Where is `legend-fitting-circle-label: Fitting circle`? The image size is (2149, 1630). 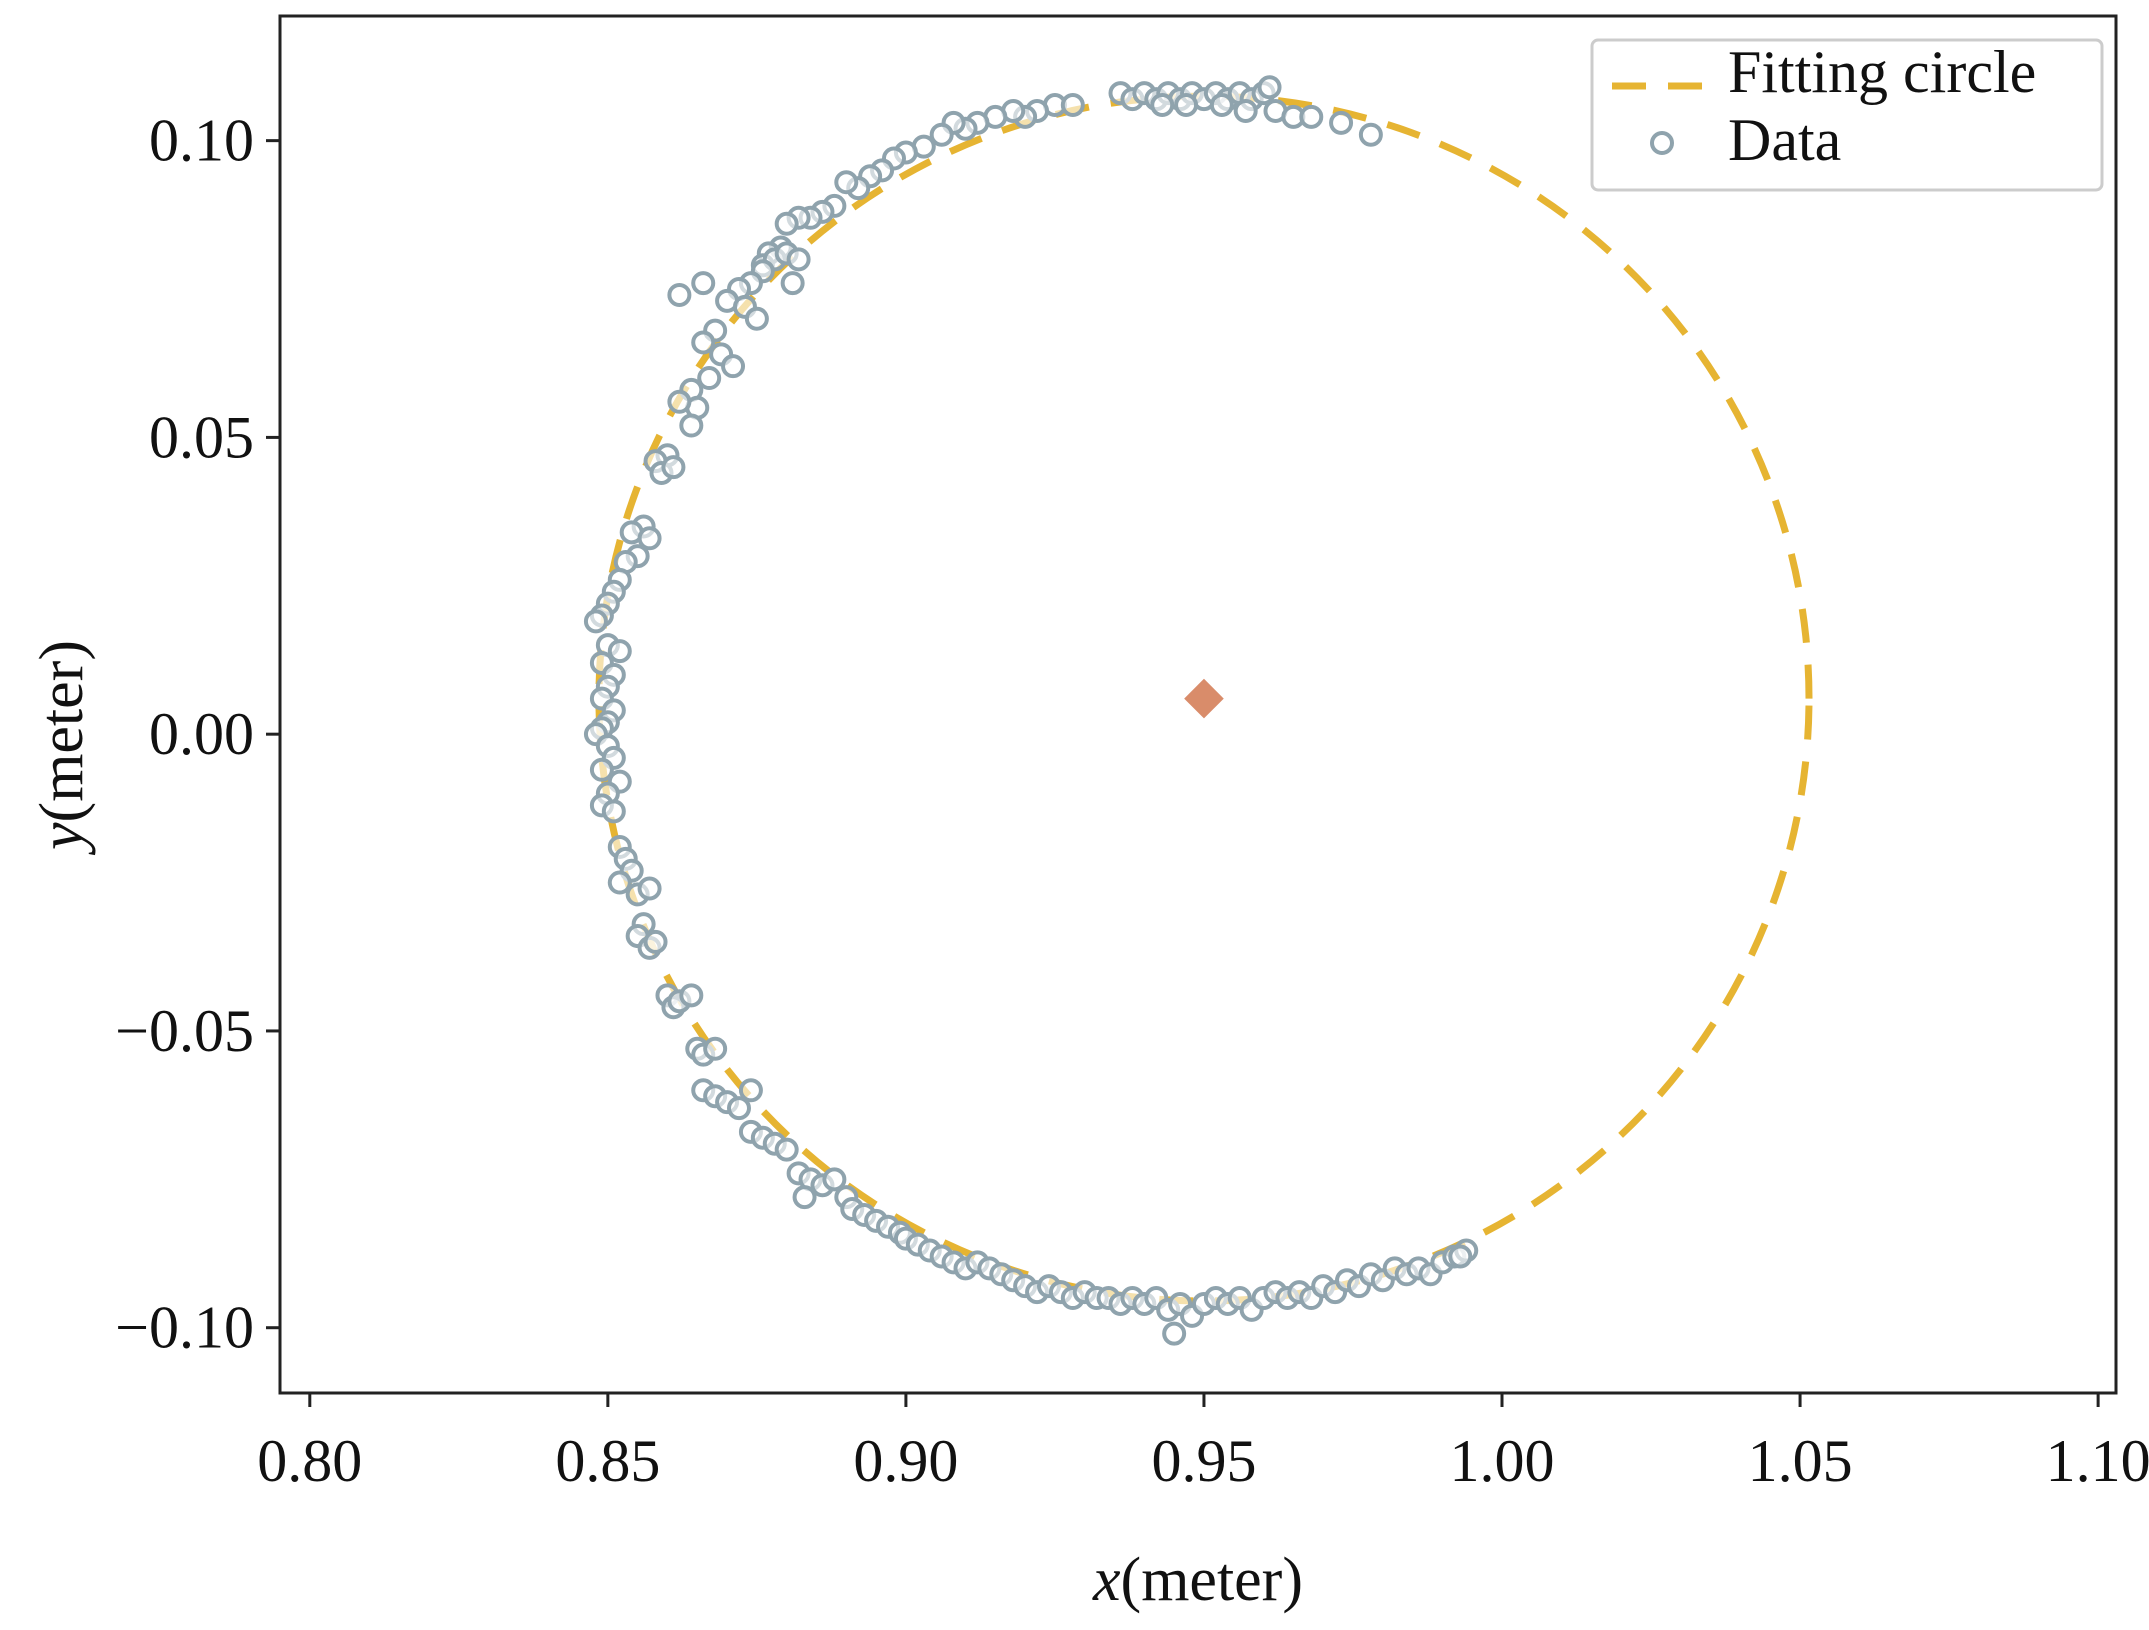
legend-fitting-circle-label: Fitting circle is located at coordinates (1882, 72).